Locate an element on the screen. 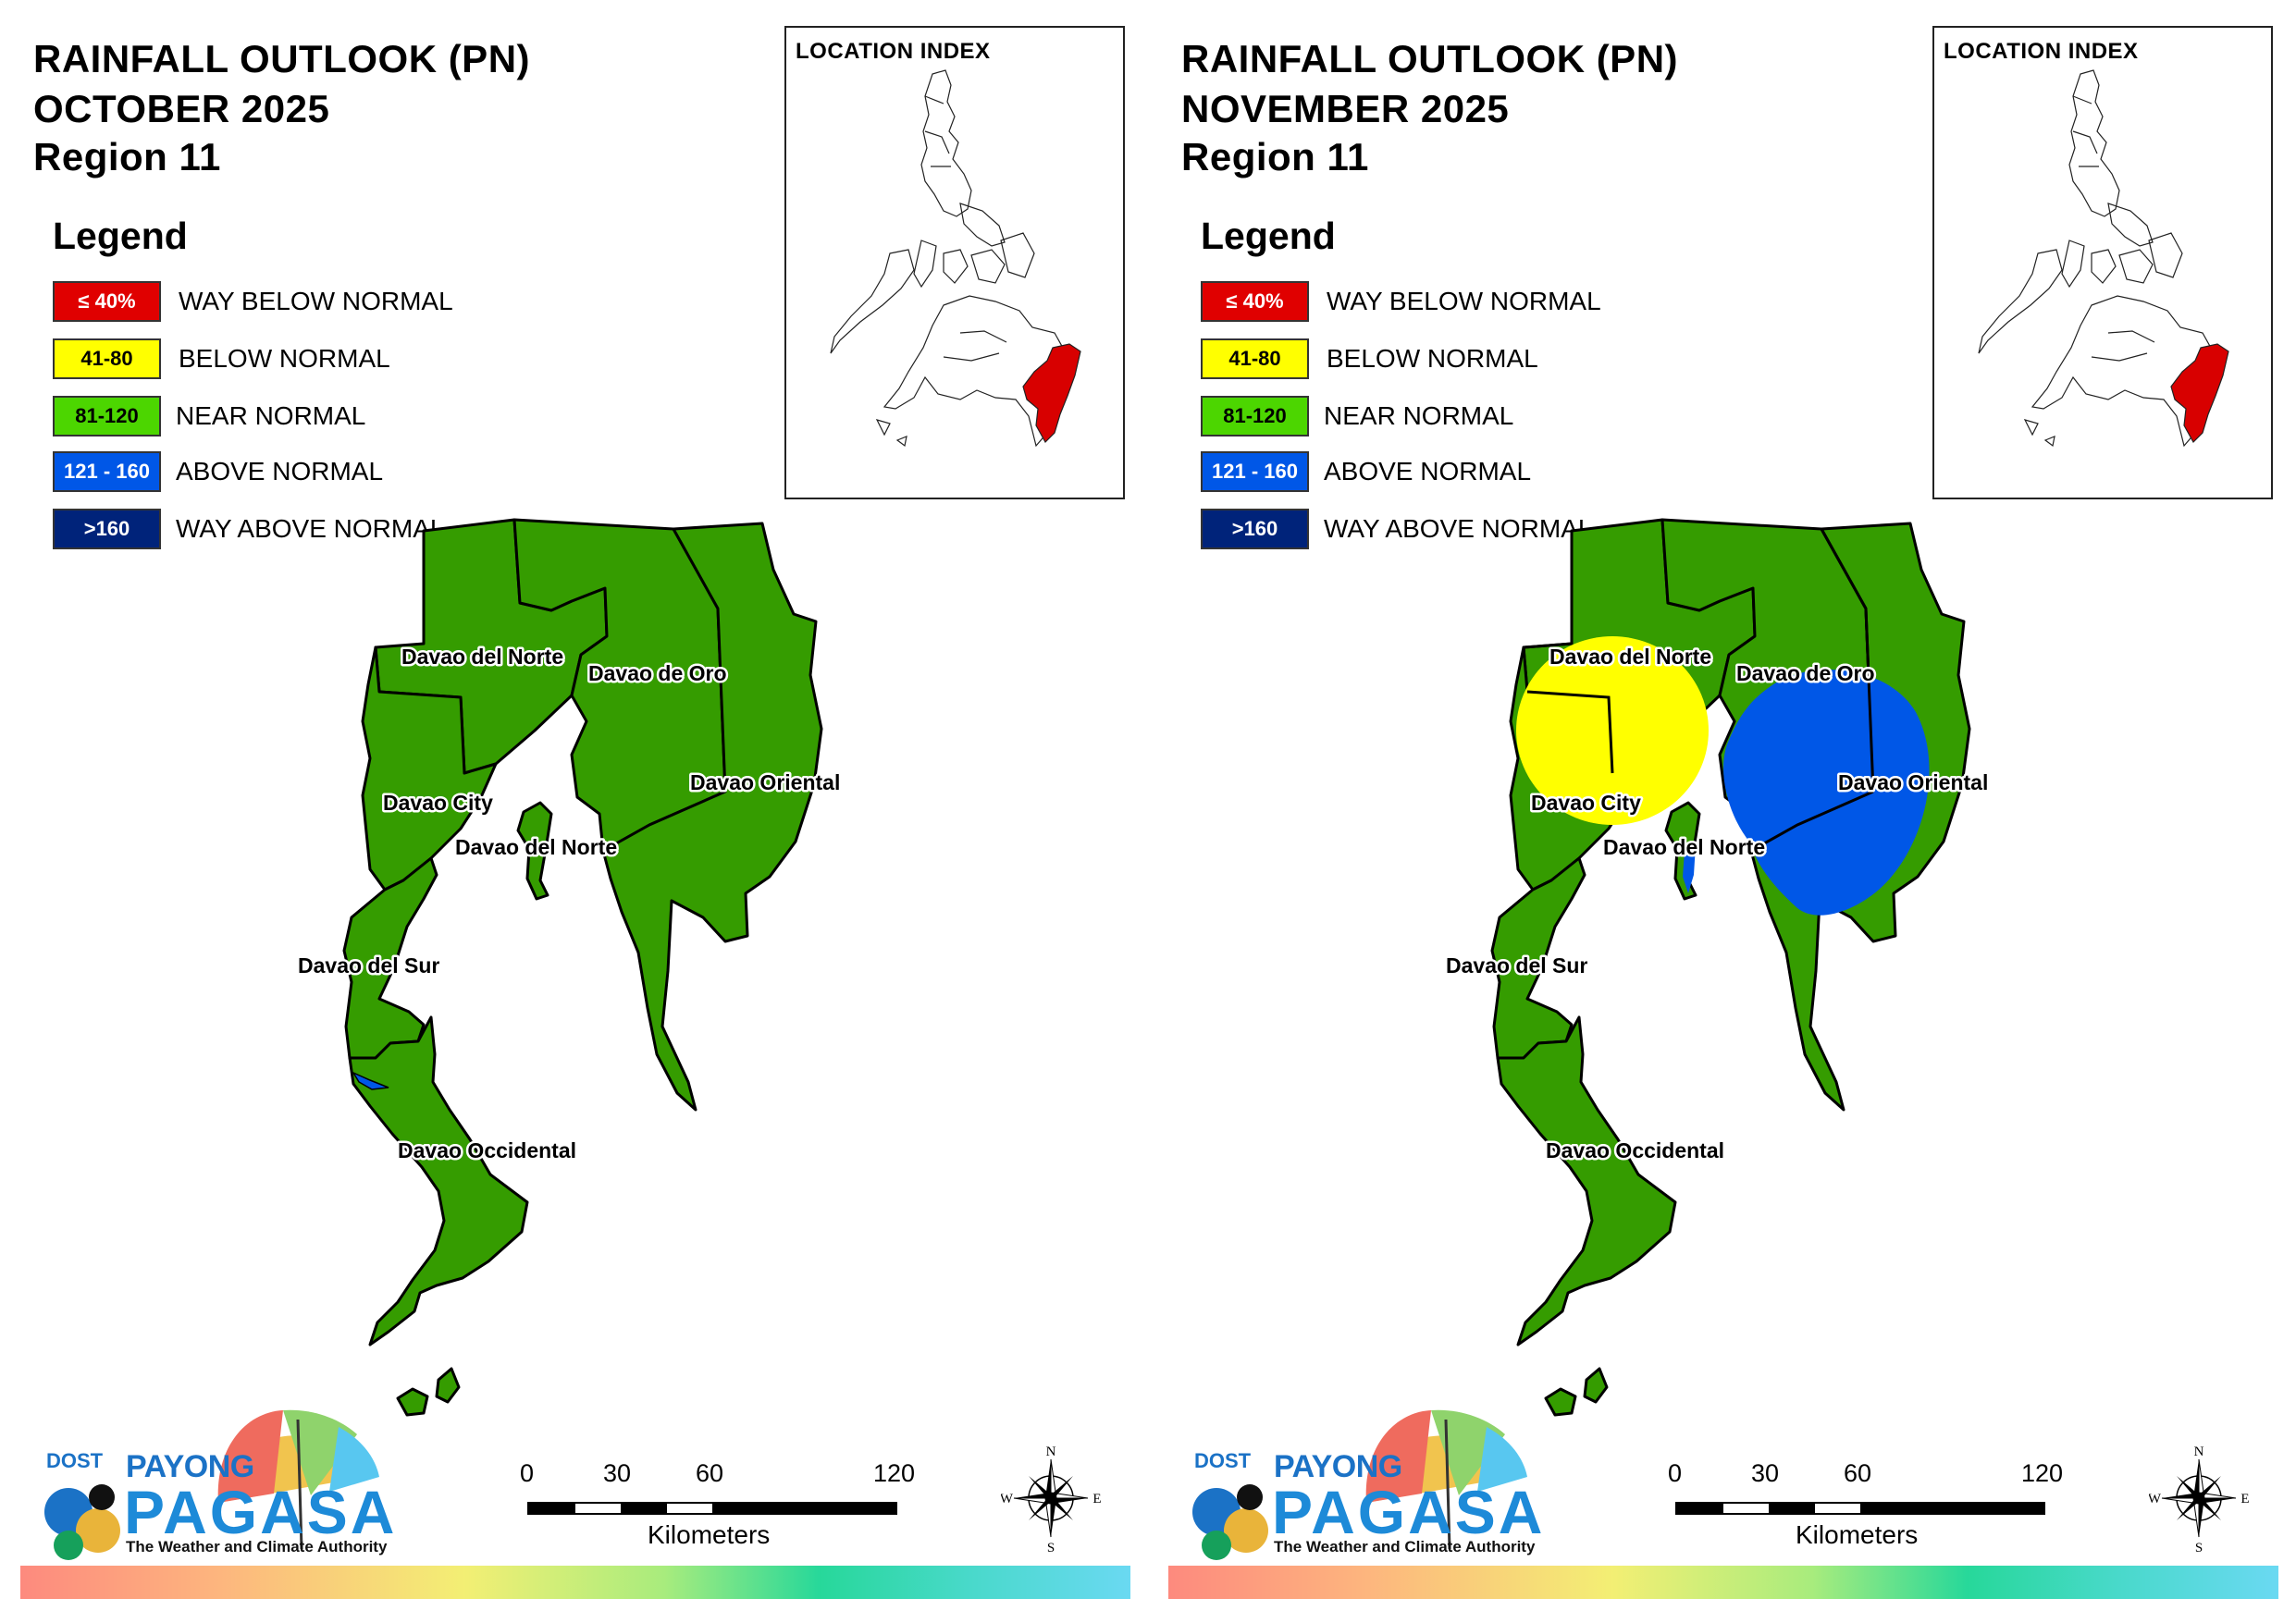 The image size is (2296, 1623). map-month: NOVEMBER 2025 is located at coordinates (1345, 108).